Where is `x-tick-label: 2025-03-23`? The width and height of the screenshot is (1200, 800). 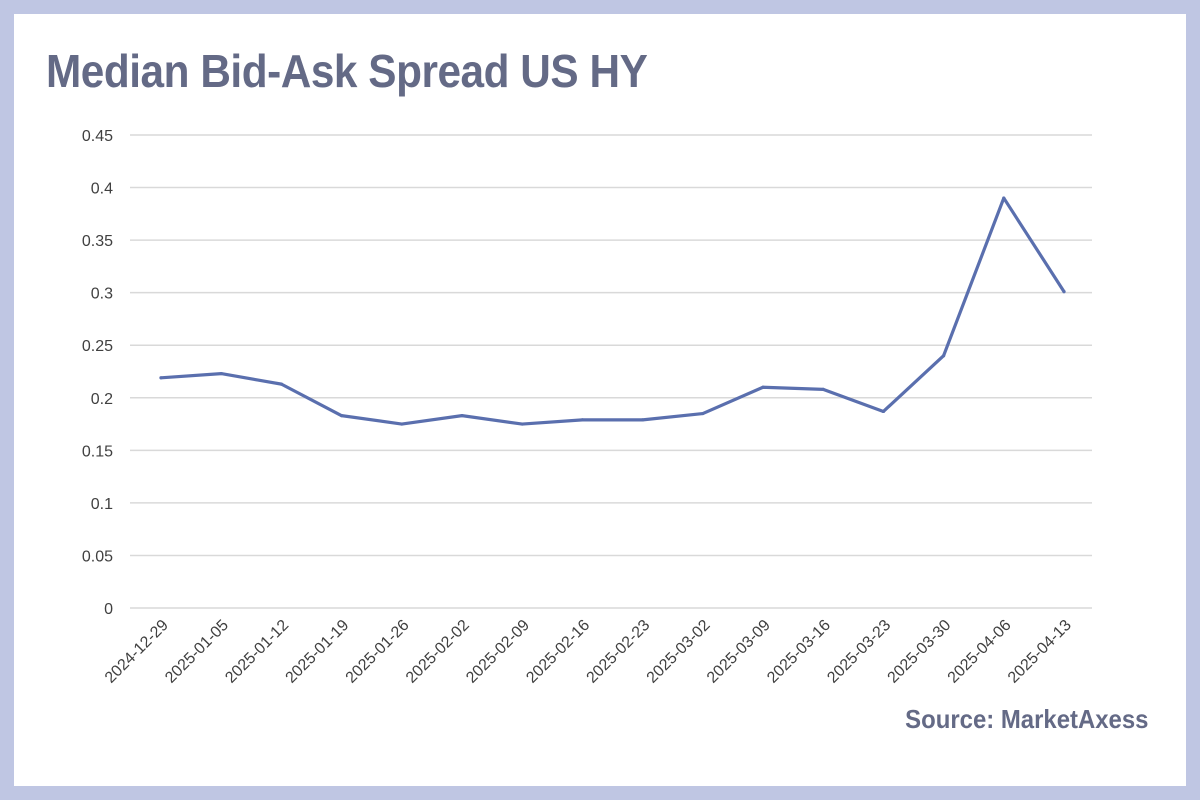
x-tick-label: 2025-03-23 is located at coordinates (859, 652).